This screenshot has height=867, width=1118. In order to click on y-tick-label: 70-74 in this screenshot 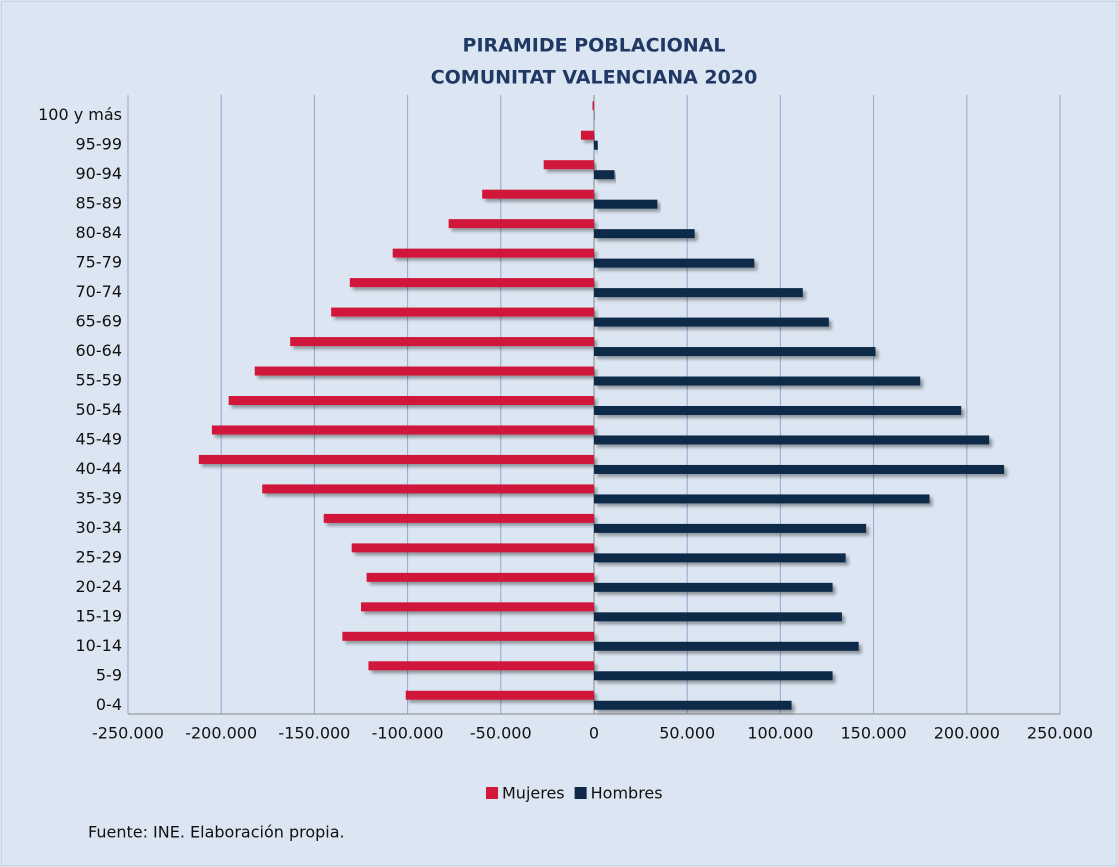, I will do `click(99, 291)`.